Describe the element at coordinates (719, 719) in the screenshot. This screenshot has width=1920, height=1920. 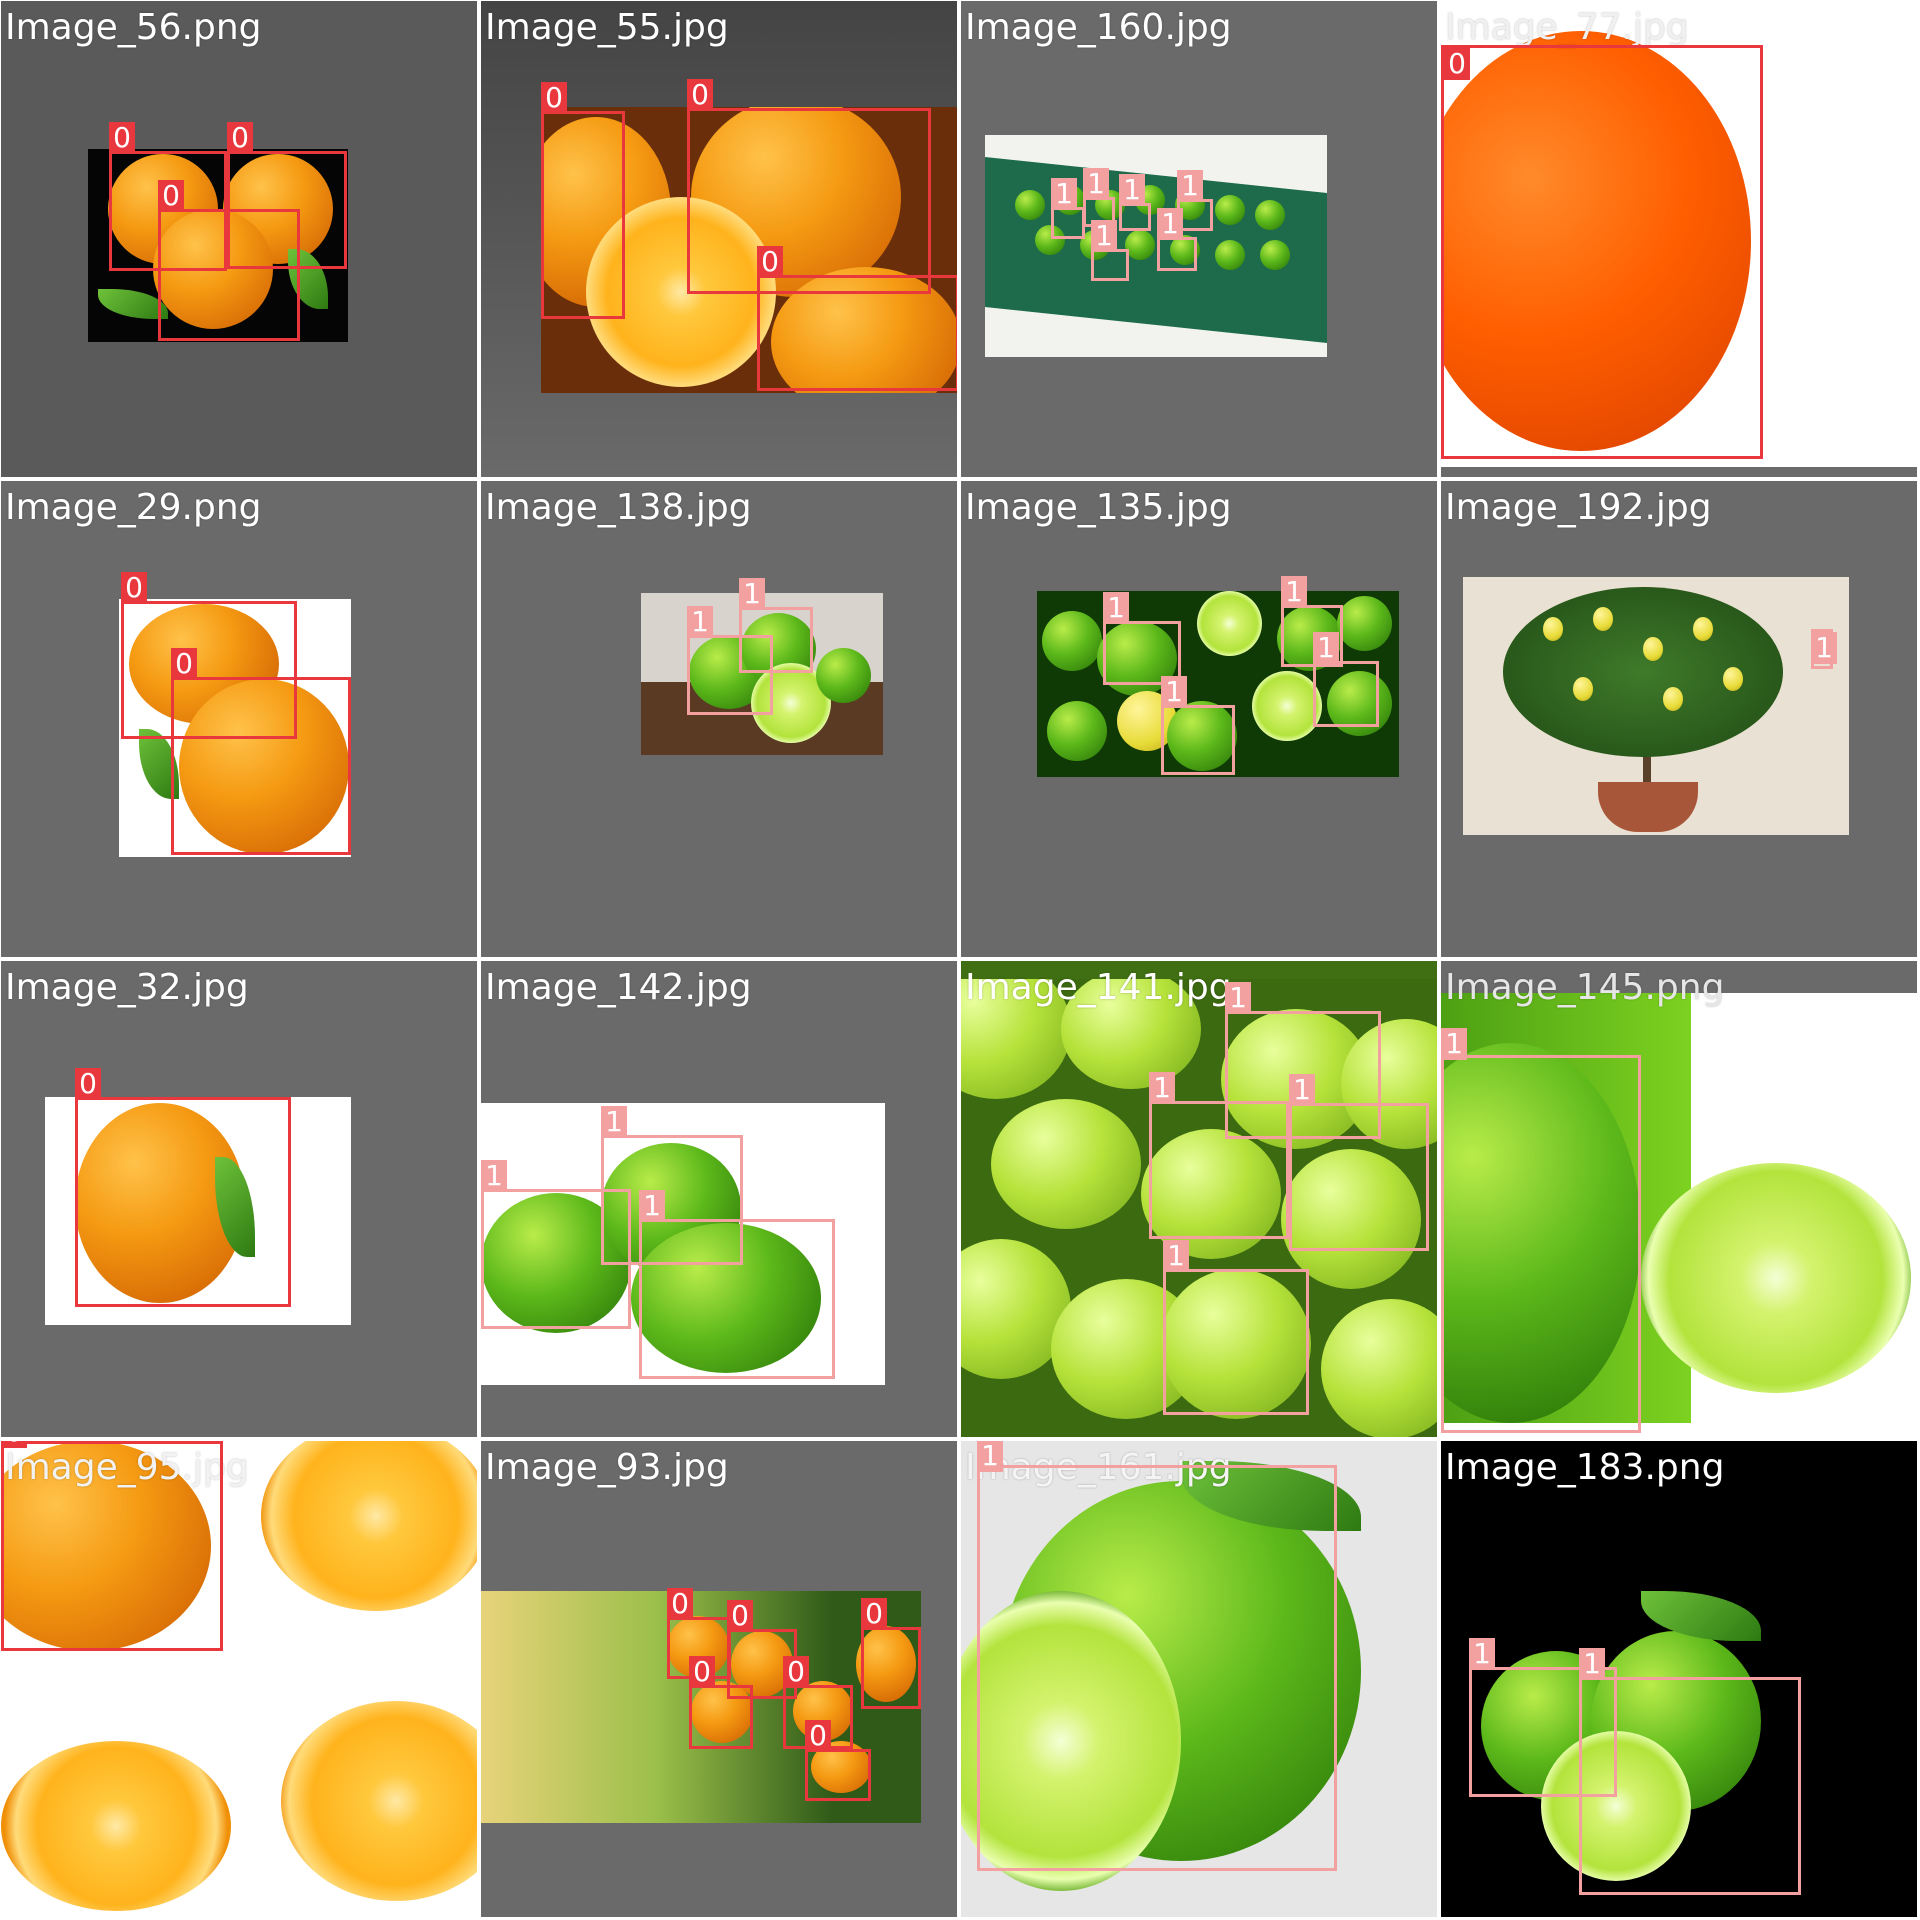
I see `tile-image-138: 1 1 Image_138.jpg` at that location.